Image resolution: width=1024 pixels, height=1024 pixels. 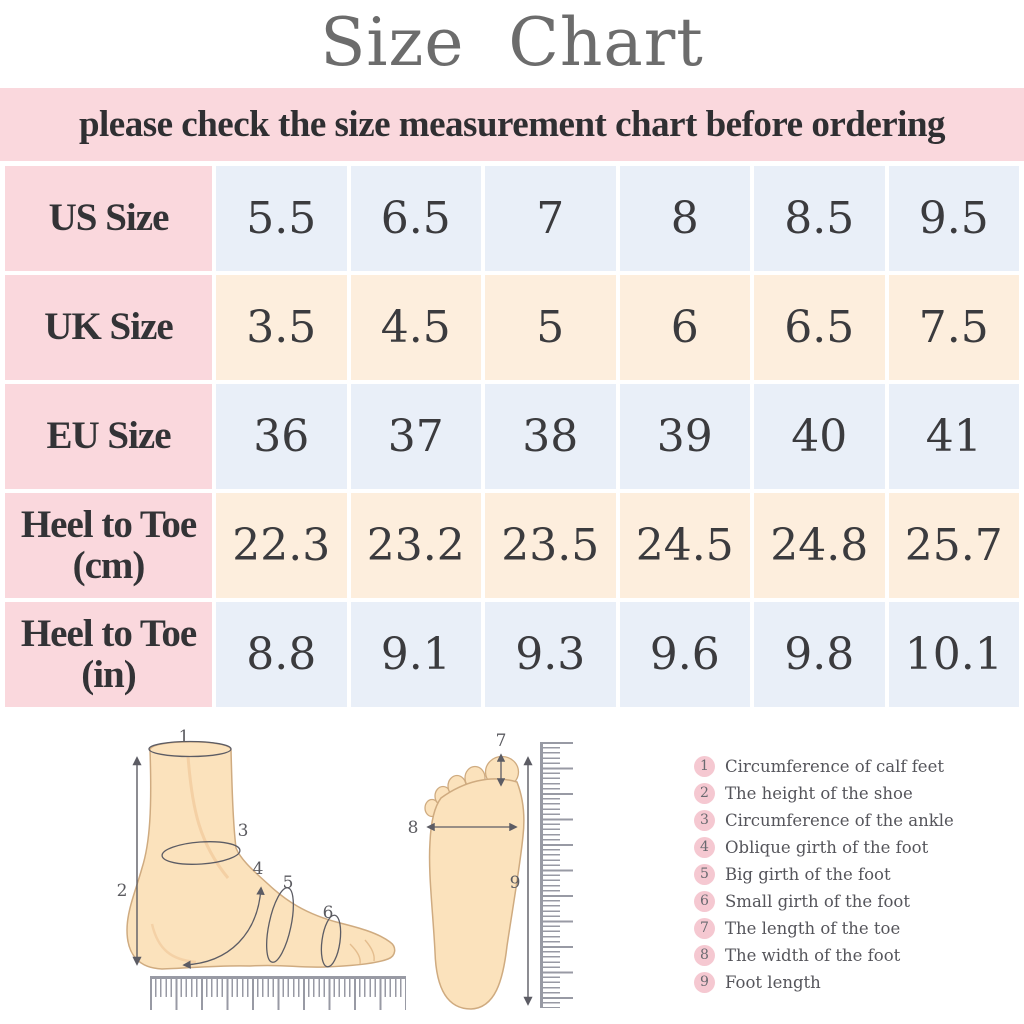 What do you see at coordinates (808, 874) in the screenshot?
I see `legend-label: Big girth of the foot` at bounding box center [808, 874].